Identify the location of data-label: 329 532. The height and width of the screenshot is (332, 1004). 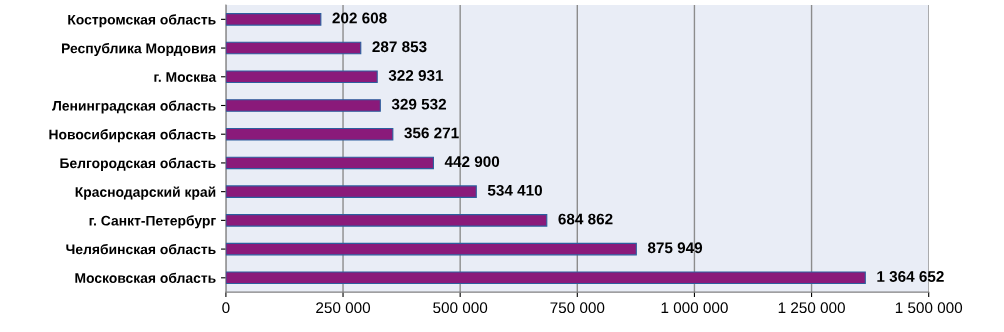
(419, 104).